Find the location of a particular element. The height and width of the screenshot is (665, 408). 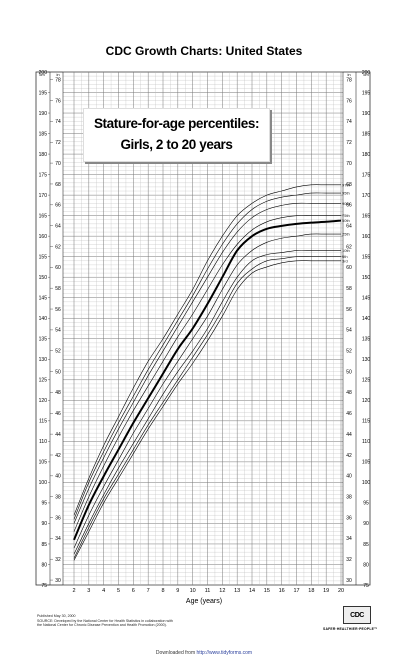

y-tick-label-in-right: 42 is located at coordinates (349, 456).